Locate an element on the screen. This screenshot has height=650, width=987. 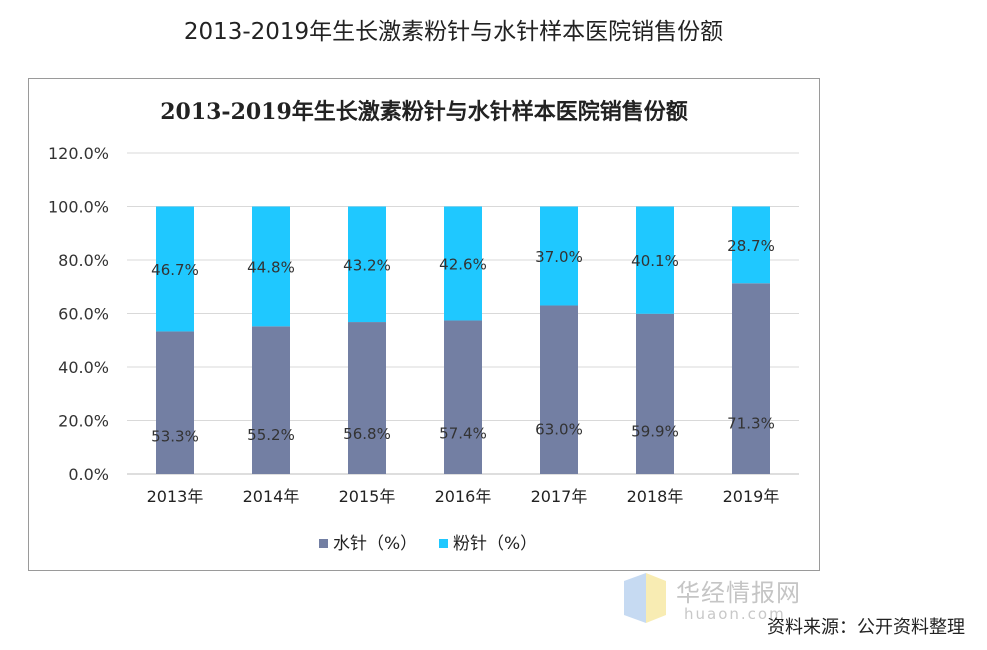
y-tick-label: 0.0% is located at coordinates (88, 474).